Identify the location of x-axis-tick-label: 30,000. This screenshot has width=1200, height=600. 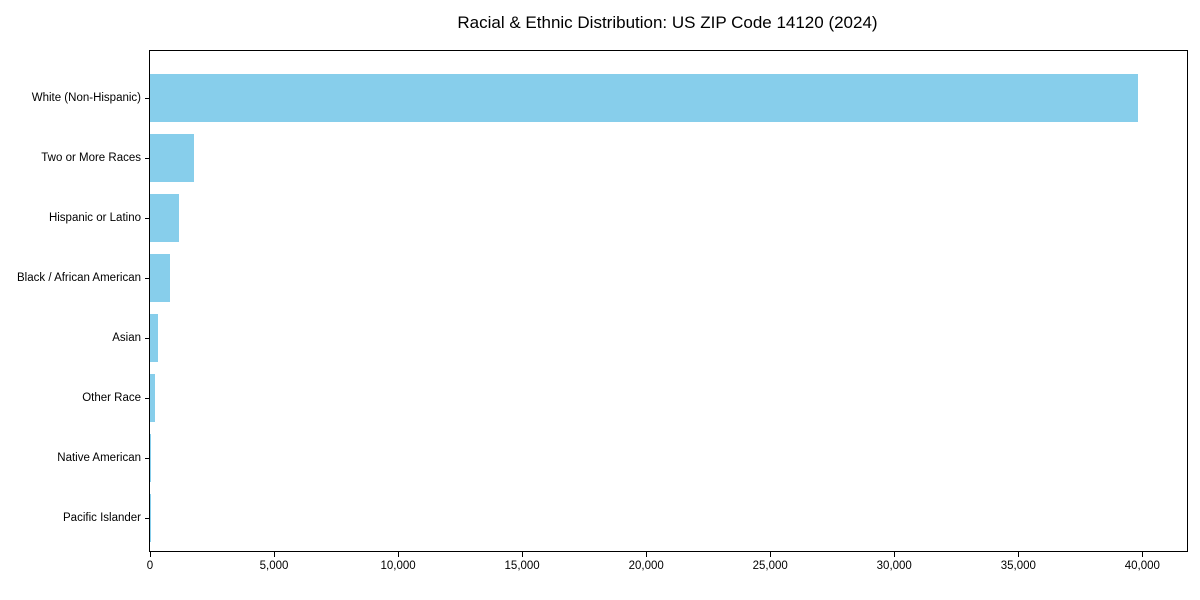
(894, 566).